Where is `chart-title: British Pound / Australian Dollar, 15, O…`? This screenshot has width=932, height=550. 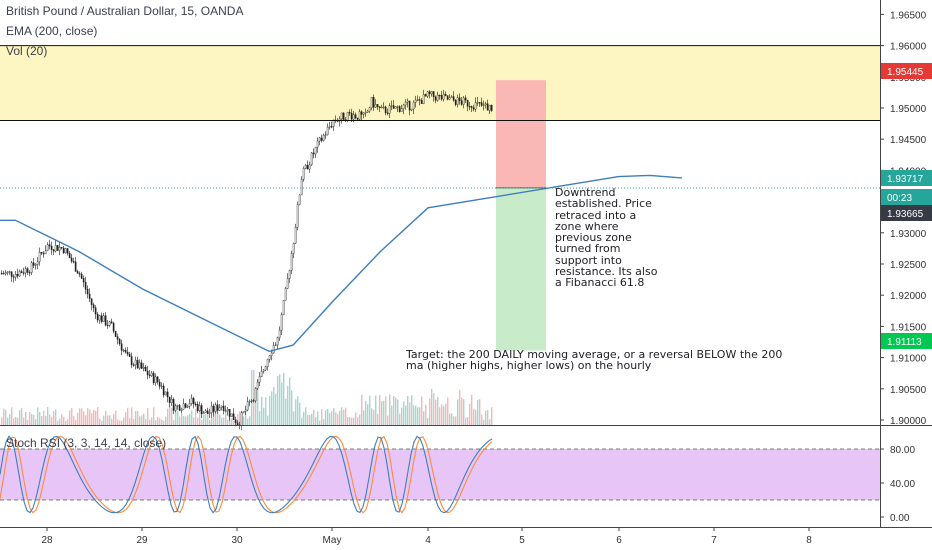 chart-title: British Pound / Australian Dollar, 15, O… is located at coordinates (125, 11).